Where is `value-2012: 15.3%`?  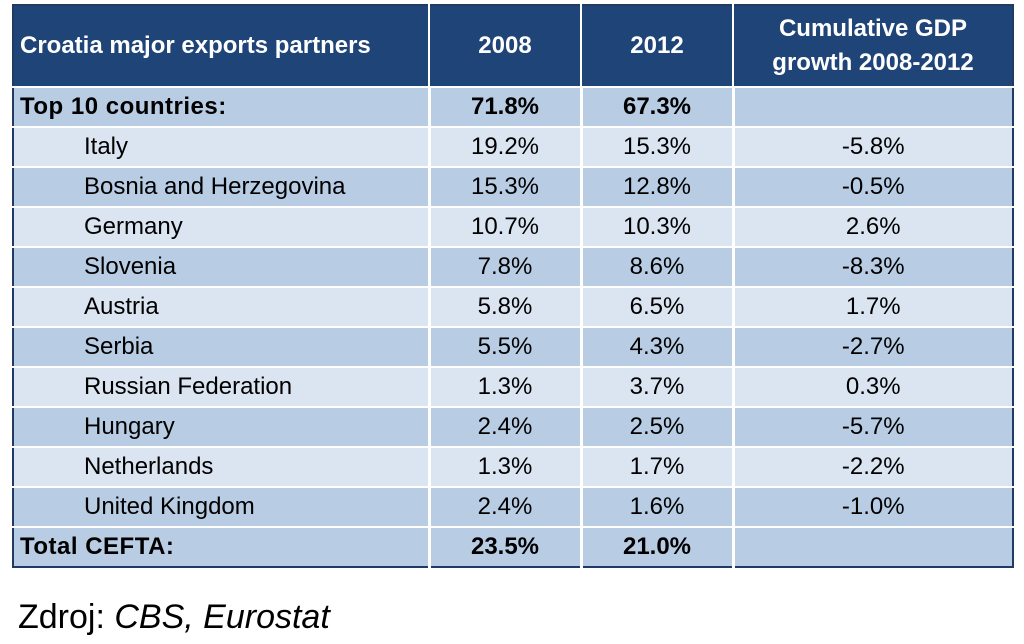 value-2012: 15.3% is located at coordinates (658, 146).